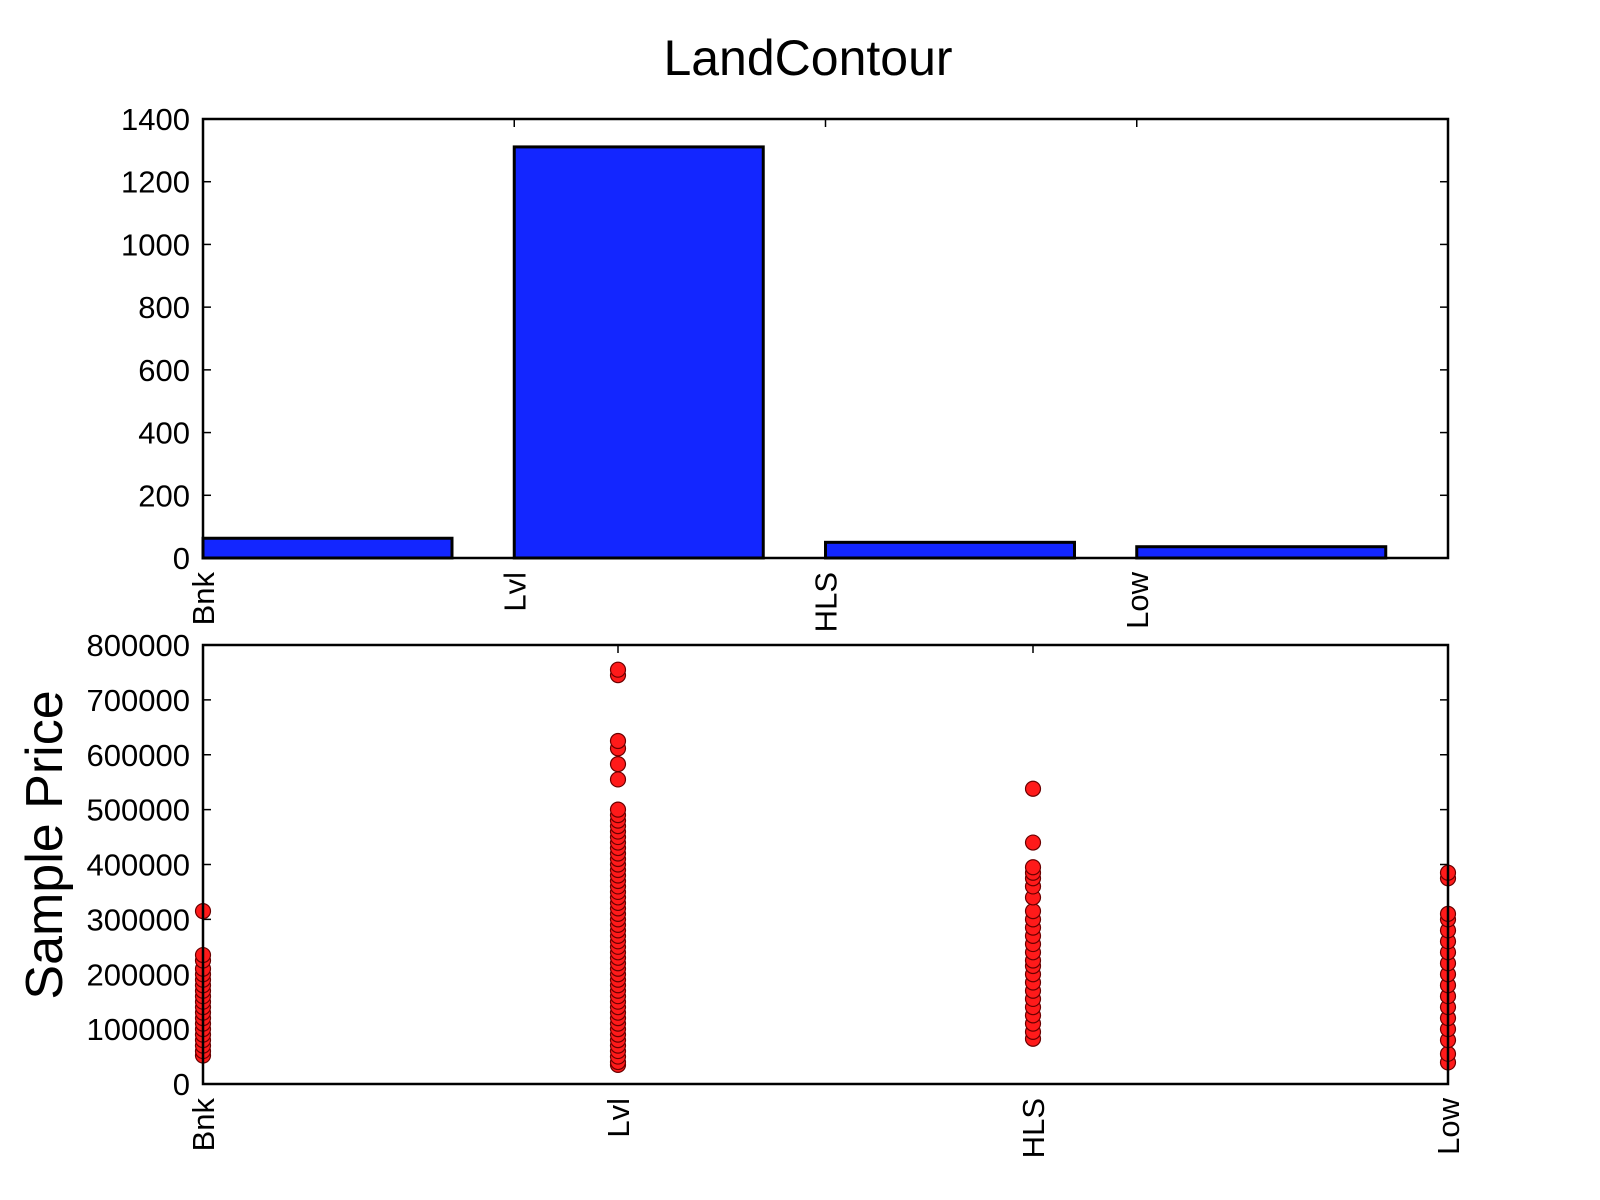  Describe the element at coordinates (327, 548) in the screenshot. I see `bar-bnk` at that location.